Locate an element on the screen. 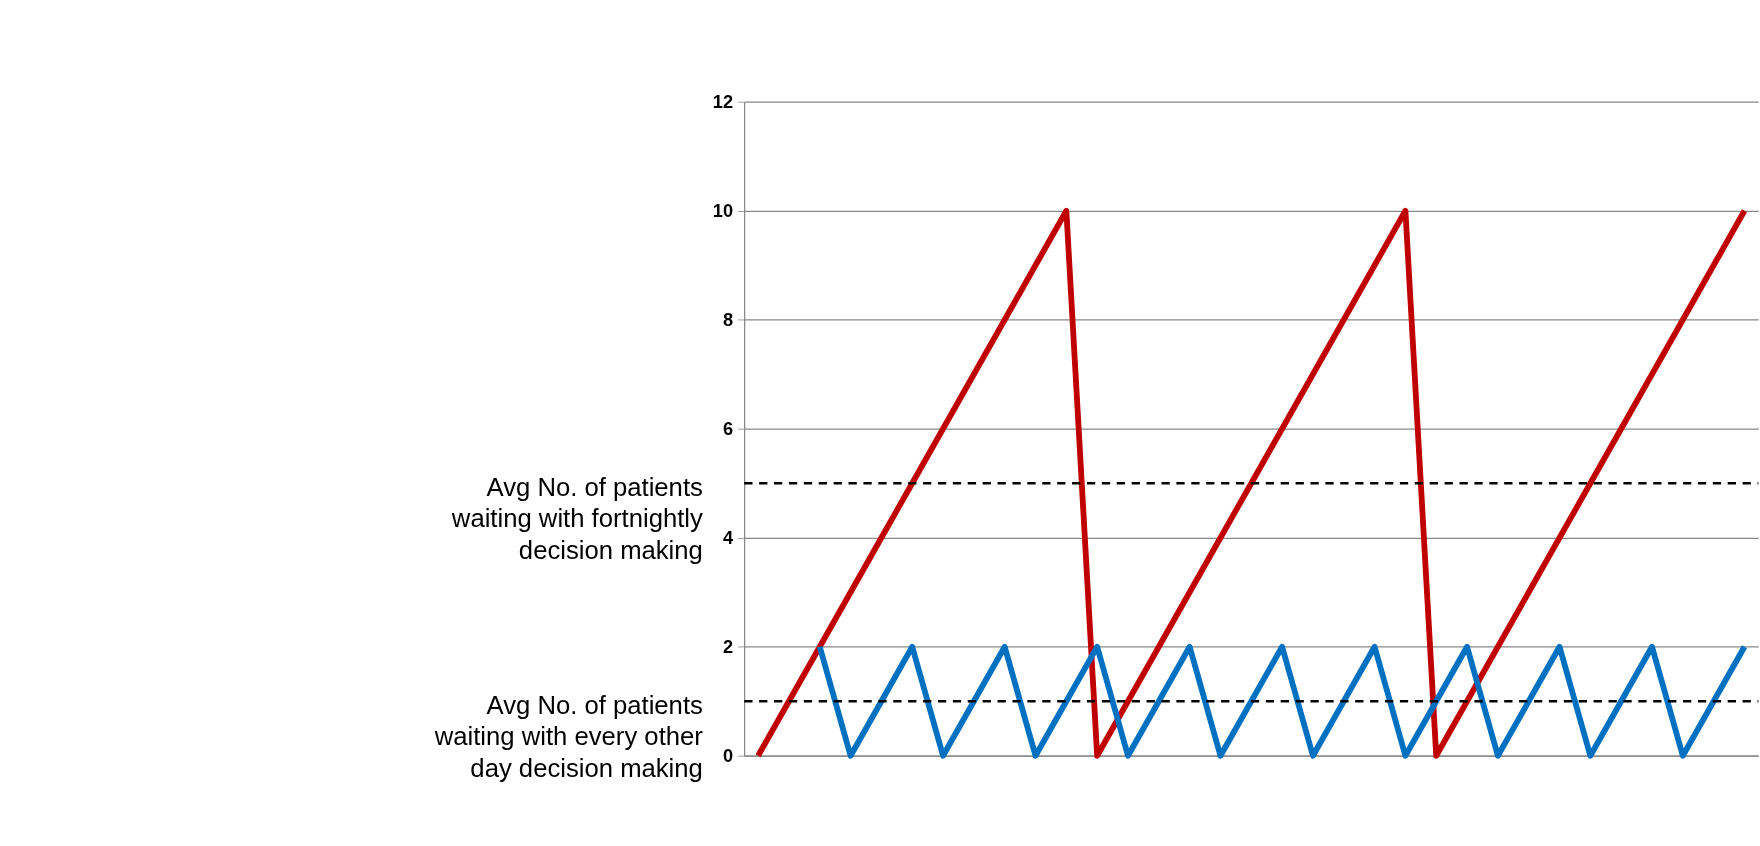 This screenshot has height=846, width=1760. y-tick-label: 0 is located at coordinates (728, 755).